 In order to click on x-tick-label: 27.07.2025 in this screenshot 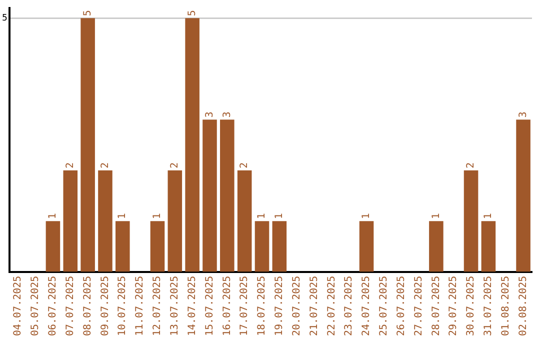, I will do `click(418, 306)`.